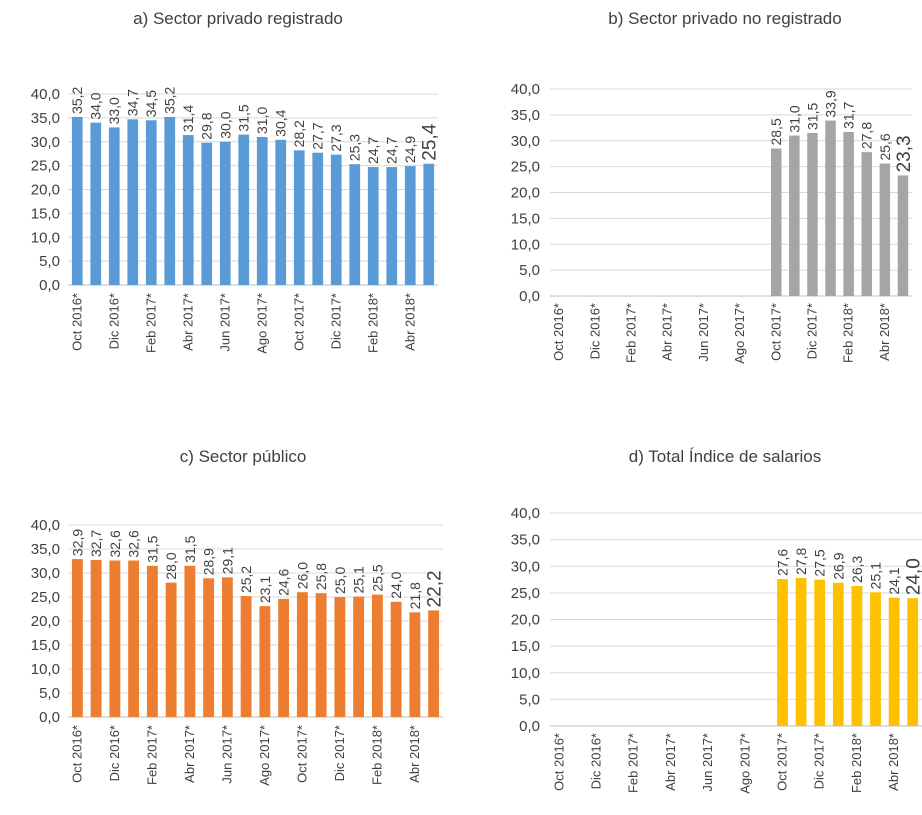 The width and height of the screenshot is (922, 815). Describe the element at coordinates (298, 322) in the screenshot. I see `x-tick-label: Oct 2017*` at that location.